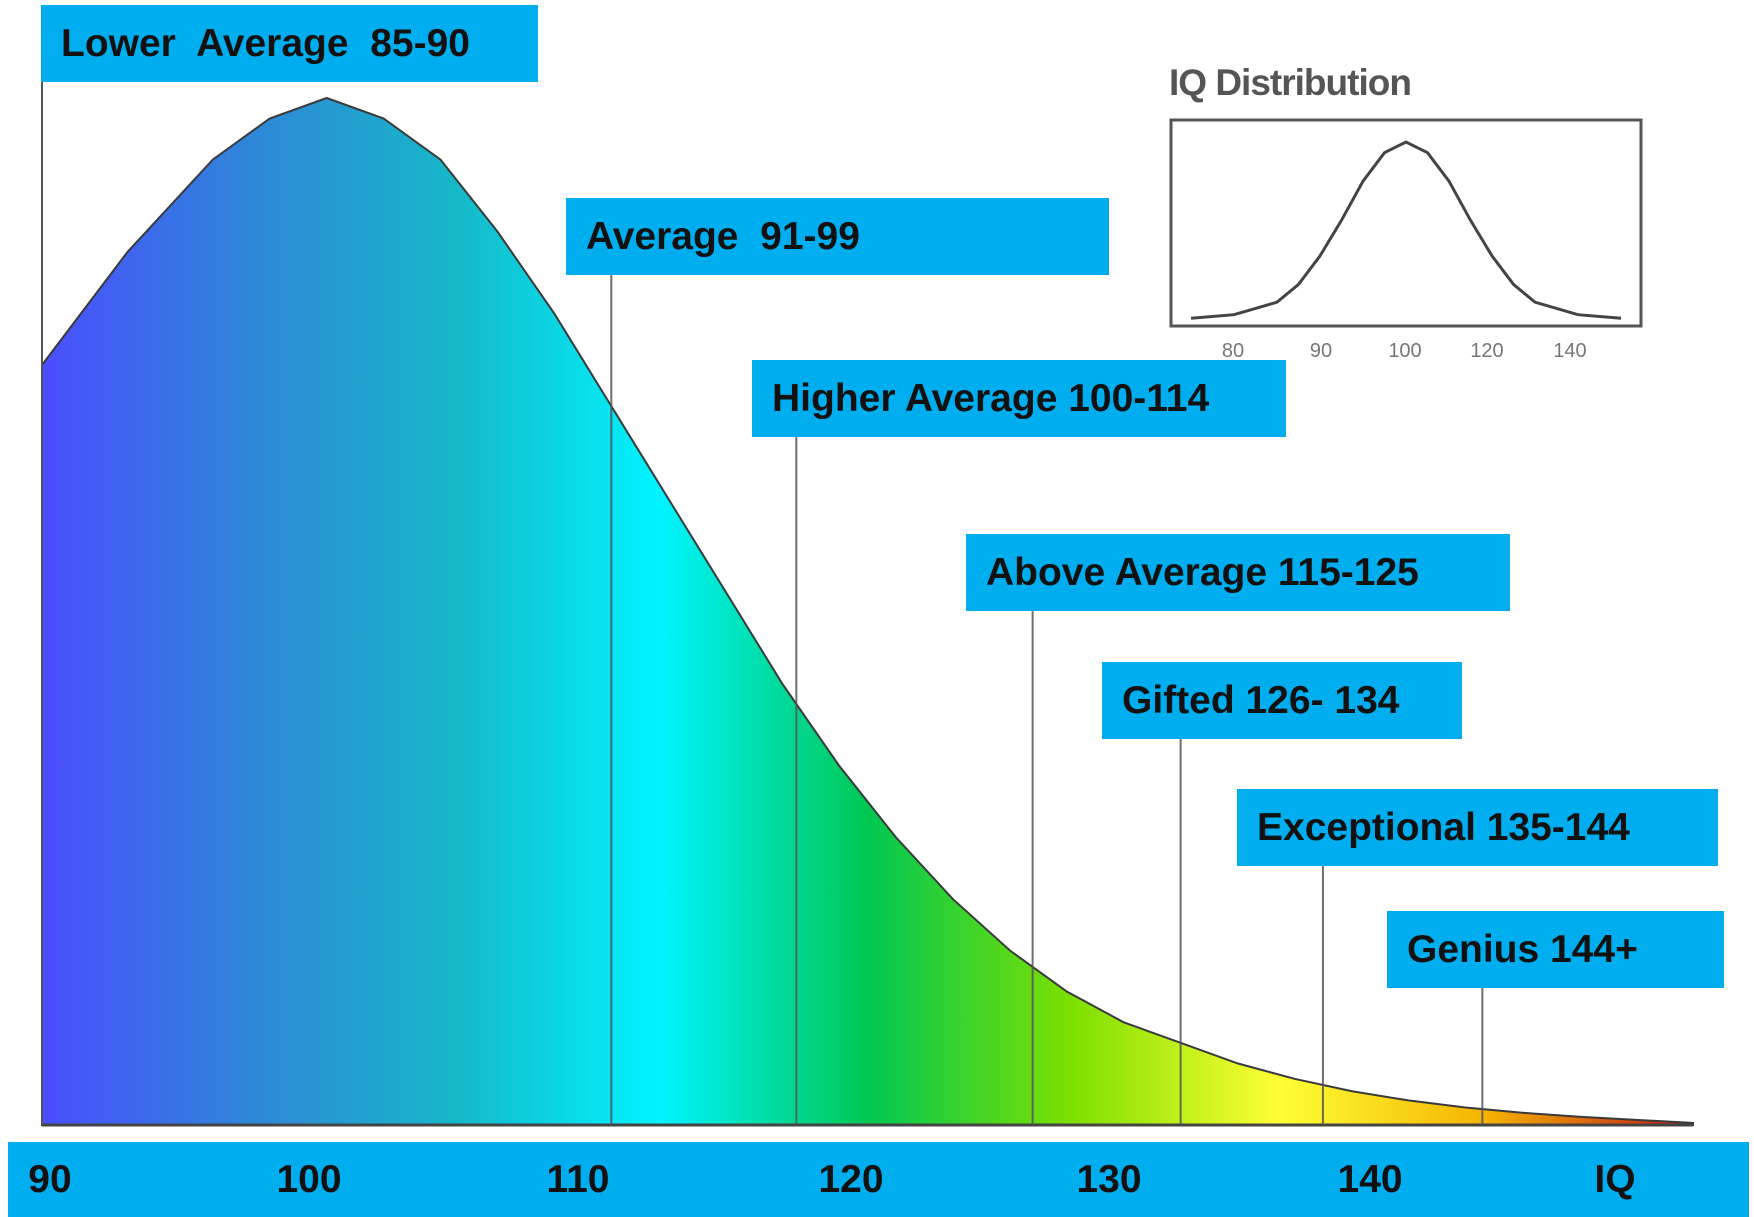 The width and height of the screenshot is (1754, 1217). I want to click on band-label-exceptional: Exceptional 135-144, so click(1477, 827).